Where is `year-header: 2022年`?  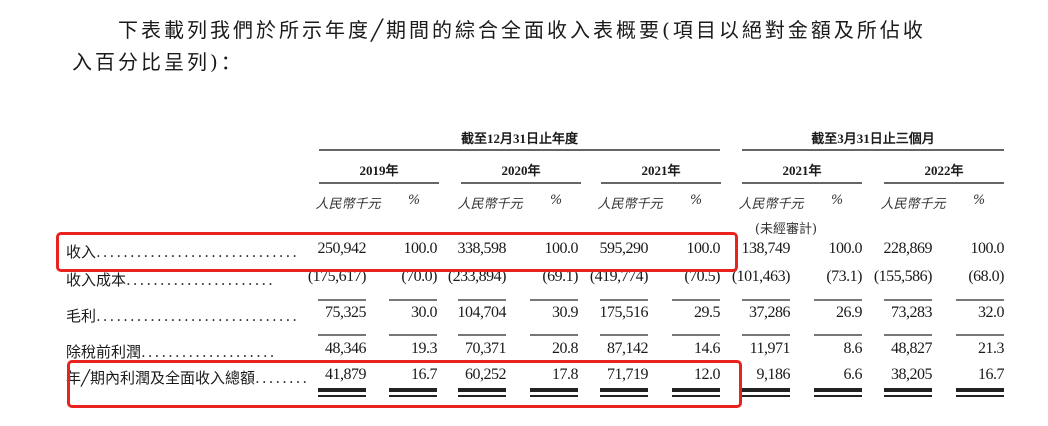 year-header: 2022年 is located at coordinates (944, 170).